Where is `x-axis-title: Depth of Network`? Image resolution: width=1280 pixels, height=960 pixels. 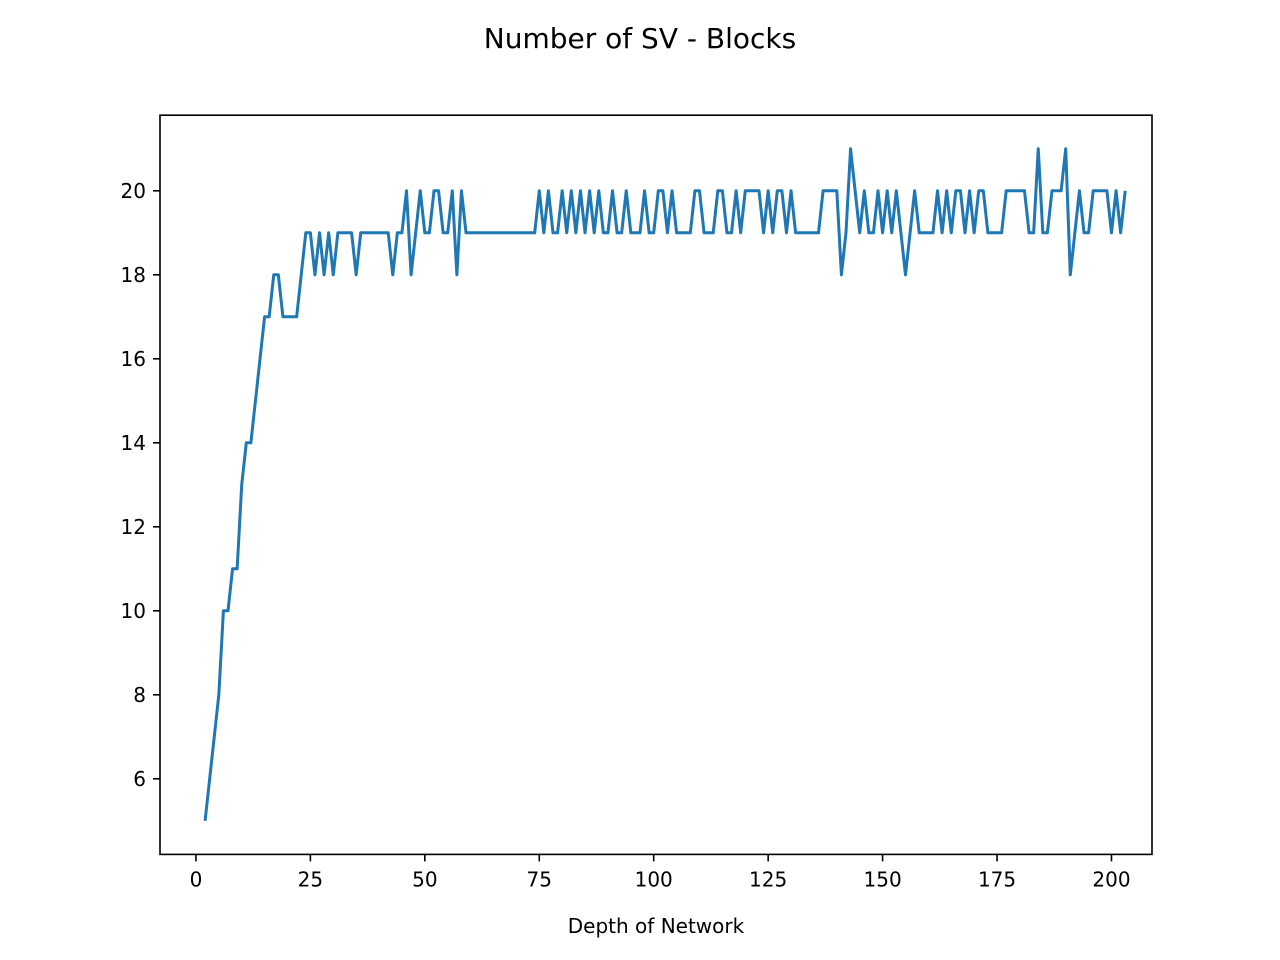
x-axis-title: Depth of Network is located at coordinates (656, 926).